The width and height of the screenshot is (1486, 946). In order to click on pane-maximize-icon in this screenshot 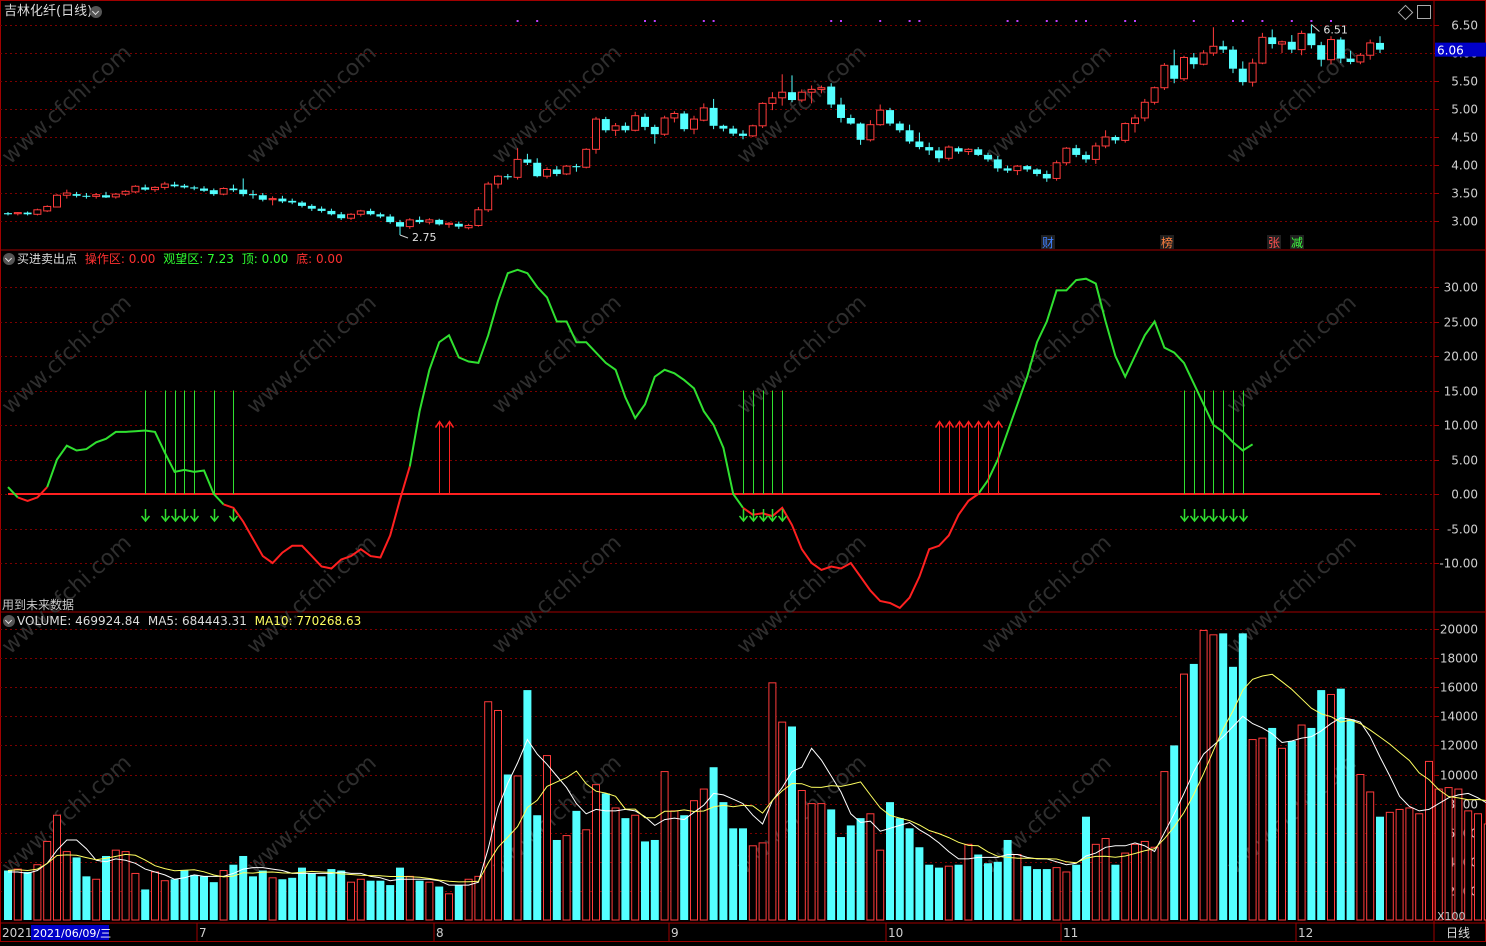, I will do `click(1424, 12)`.